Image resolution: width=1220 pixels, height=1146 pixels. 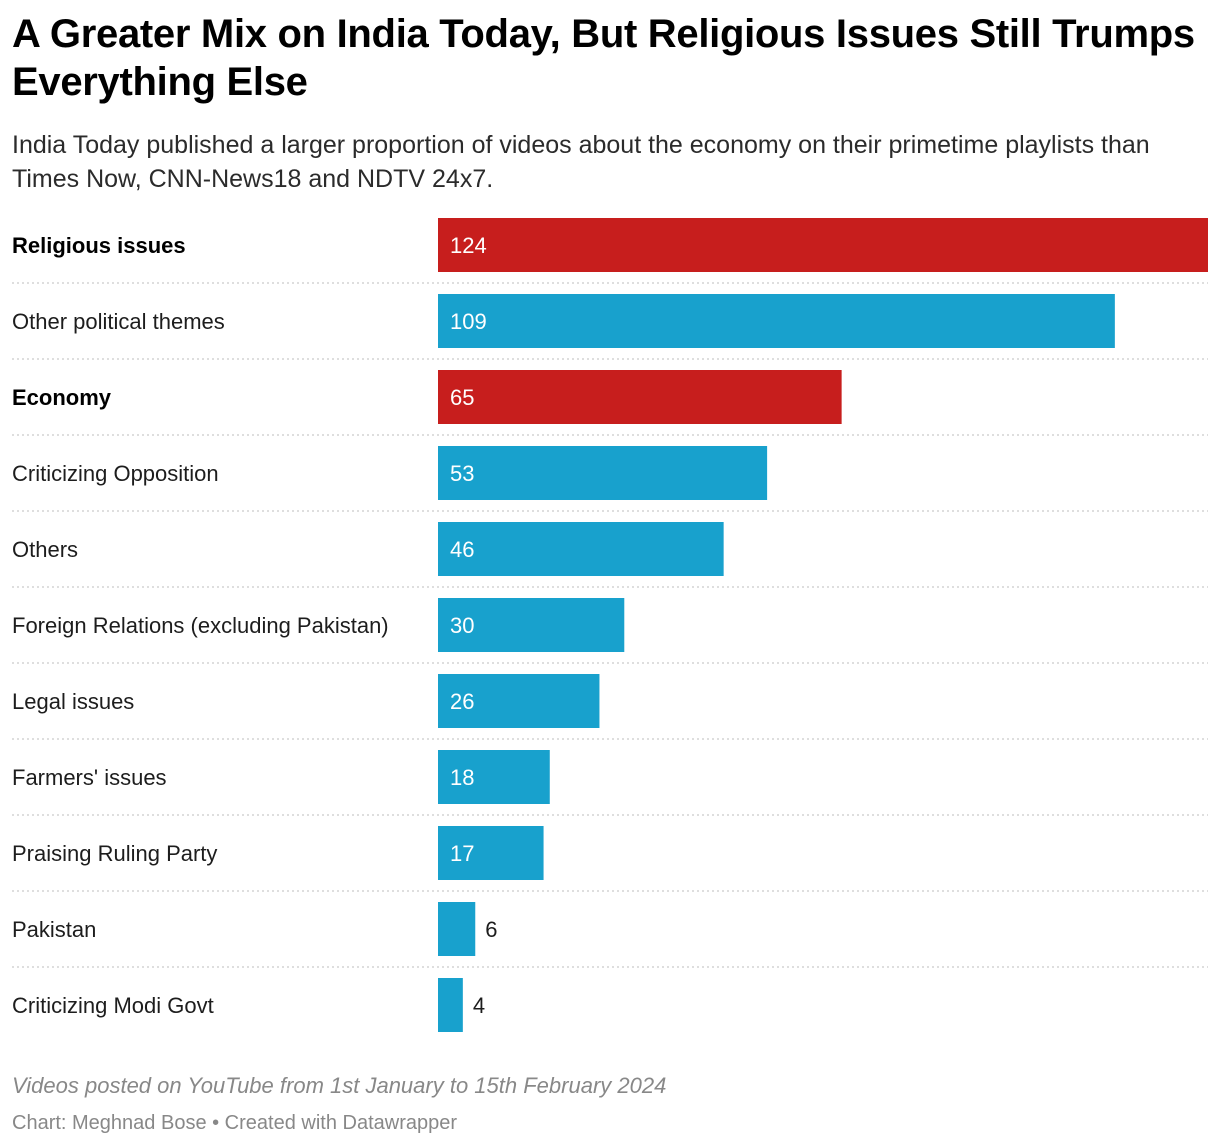 I want to click on value-label: 46, so click(x=462, y=549).